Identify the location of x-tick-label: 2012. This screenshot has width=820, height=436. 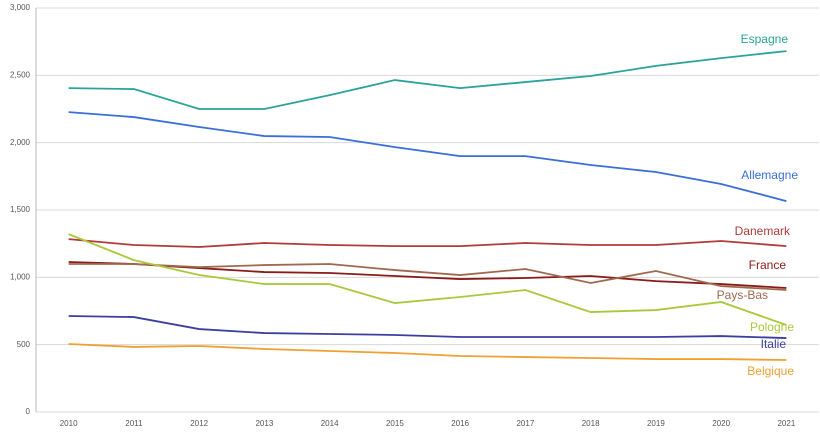
(199, 423).